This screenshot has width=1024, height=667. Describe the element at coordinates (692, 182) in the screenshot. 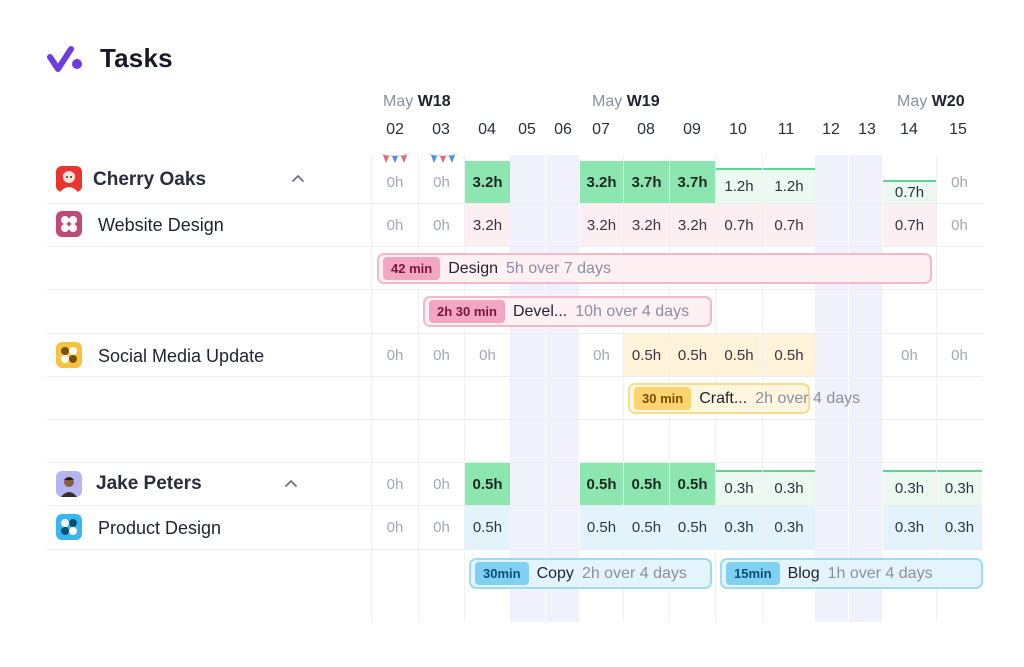

I see `hours-cell: 3.7h` at that location.